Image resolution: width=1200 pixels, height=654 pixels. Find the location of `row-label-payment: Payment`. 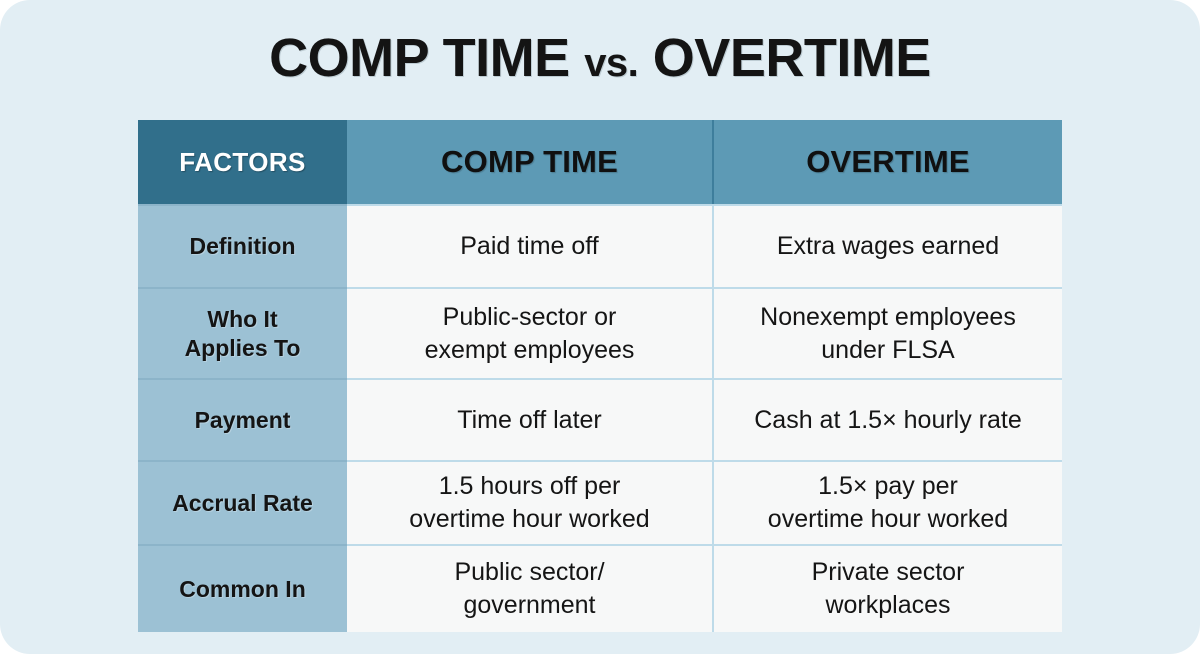

row-label-payment: Payment is located at coordinates (242, 419).